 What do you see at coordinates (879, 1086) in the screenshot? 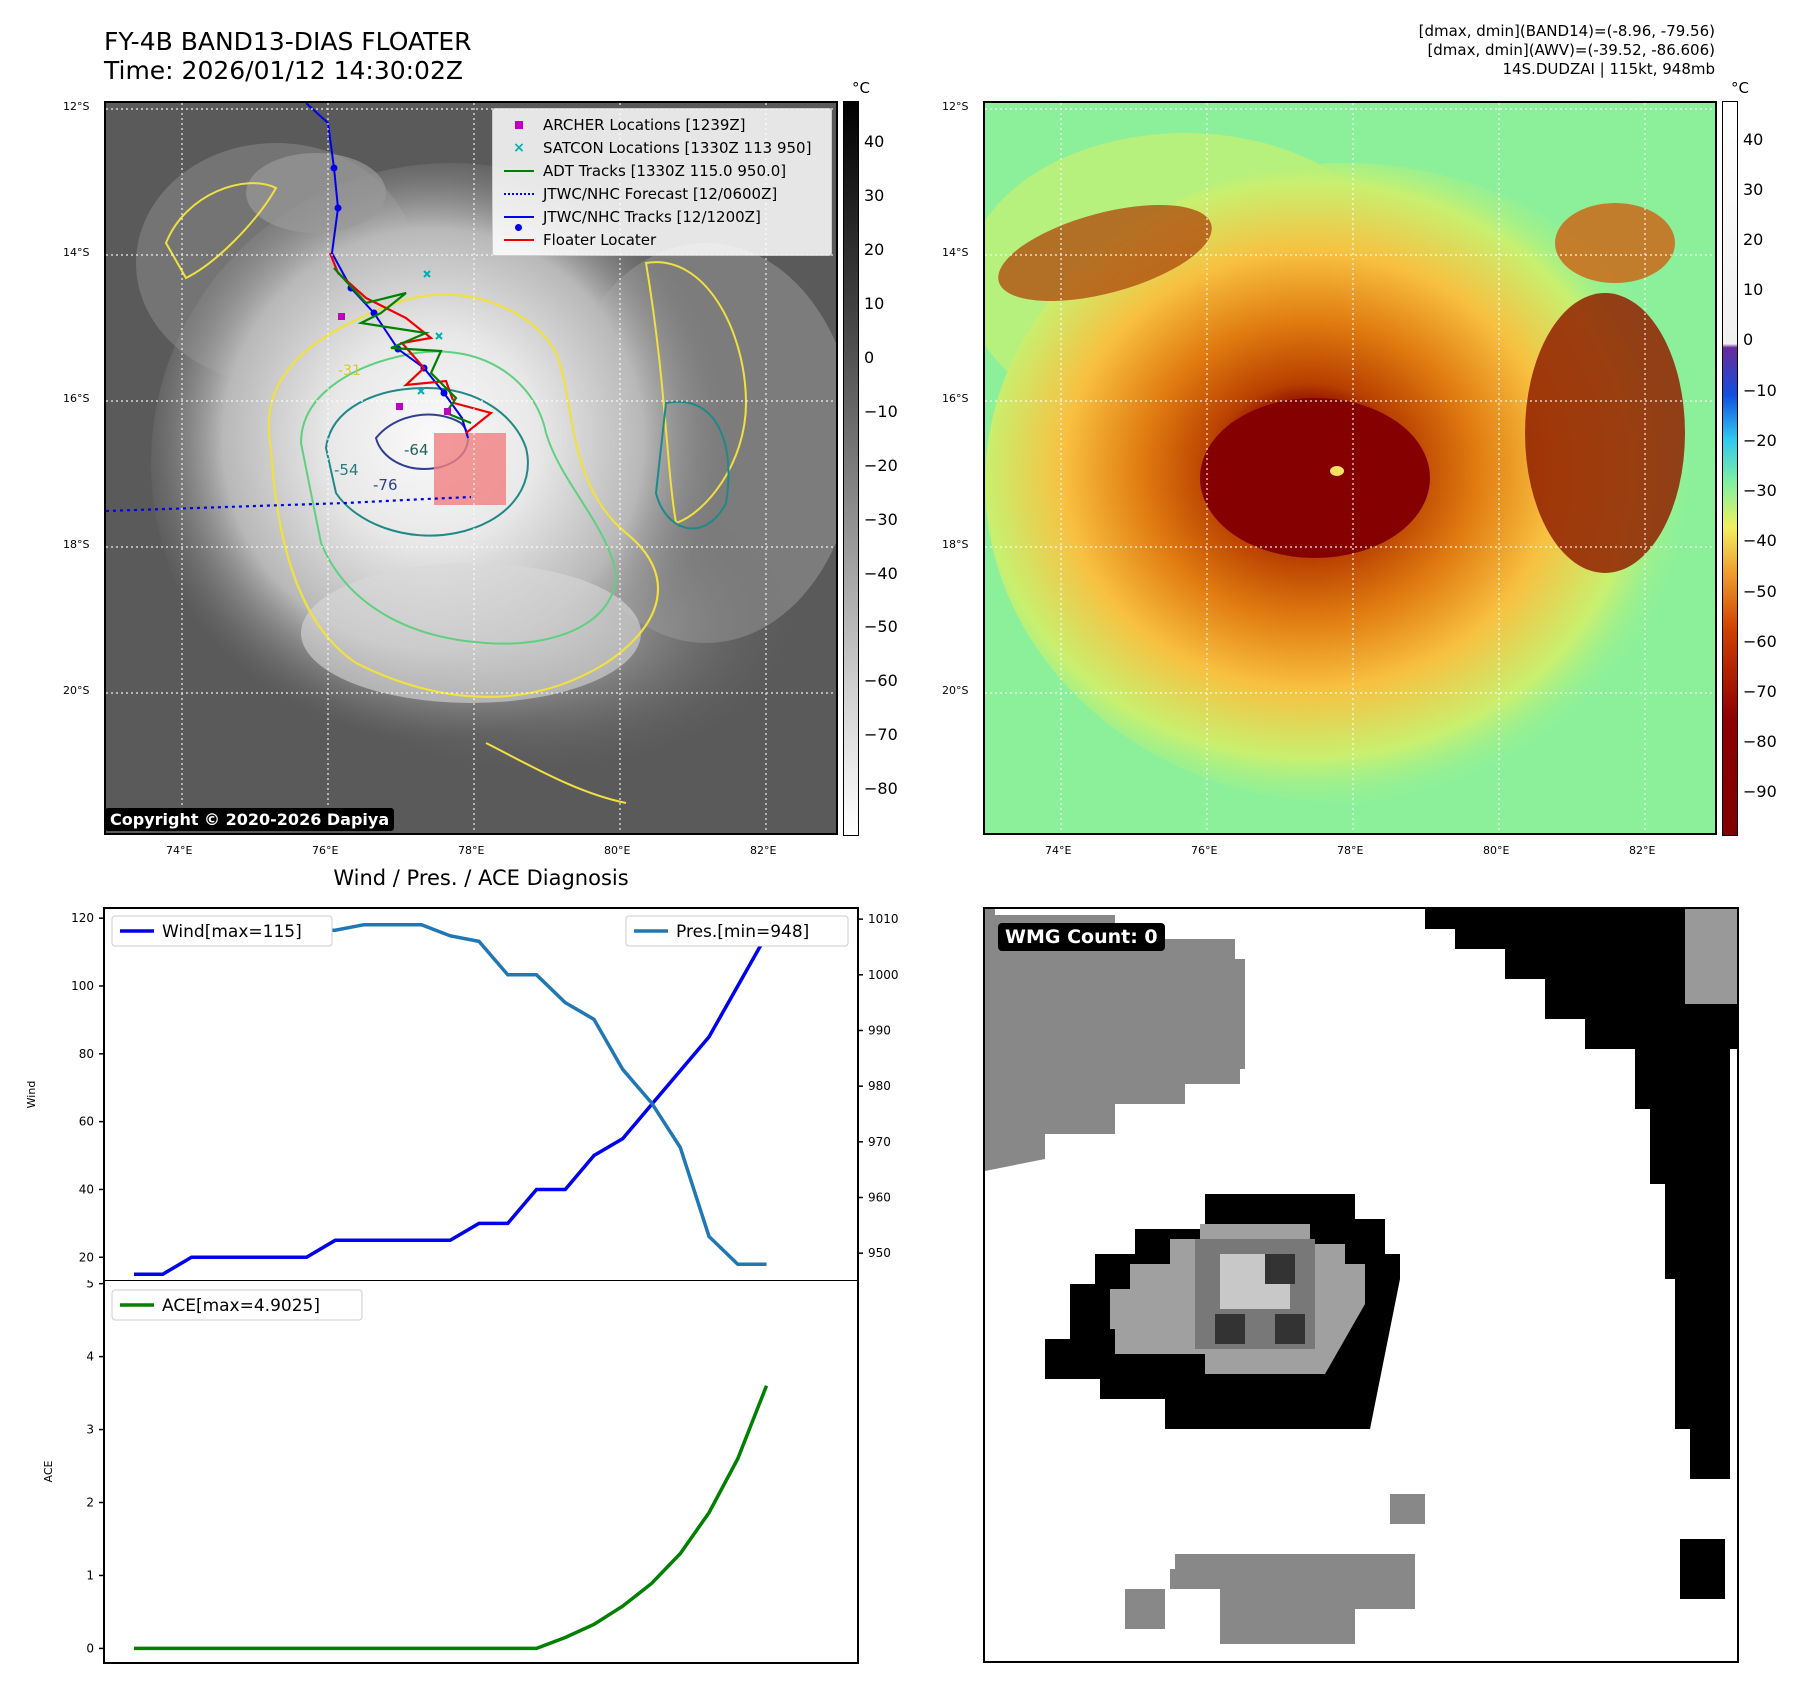
I see `pres-ytick-label: 980` at bounding box center [879, 1086].